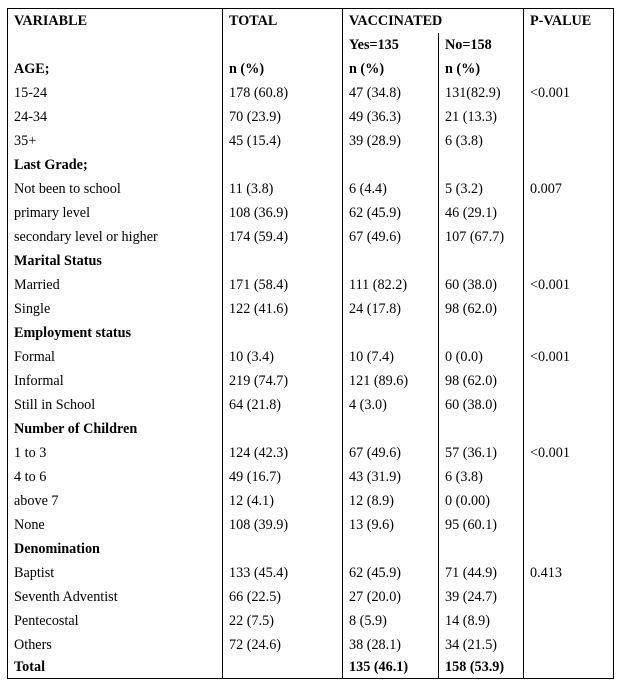 Image resolution: width=621 pixels, height=690 pixels. What do you see at coordinates (115, 621) in the screenshot?
I see `row-label: Pentecostal` at bounding box center [115, 621].